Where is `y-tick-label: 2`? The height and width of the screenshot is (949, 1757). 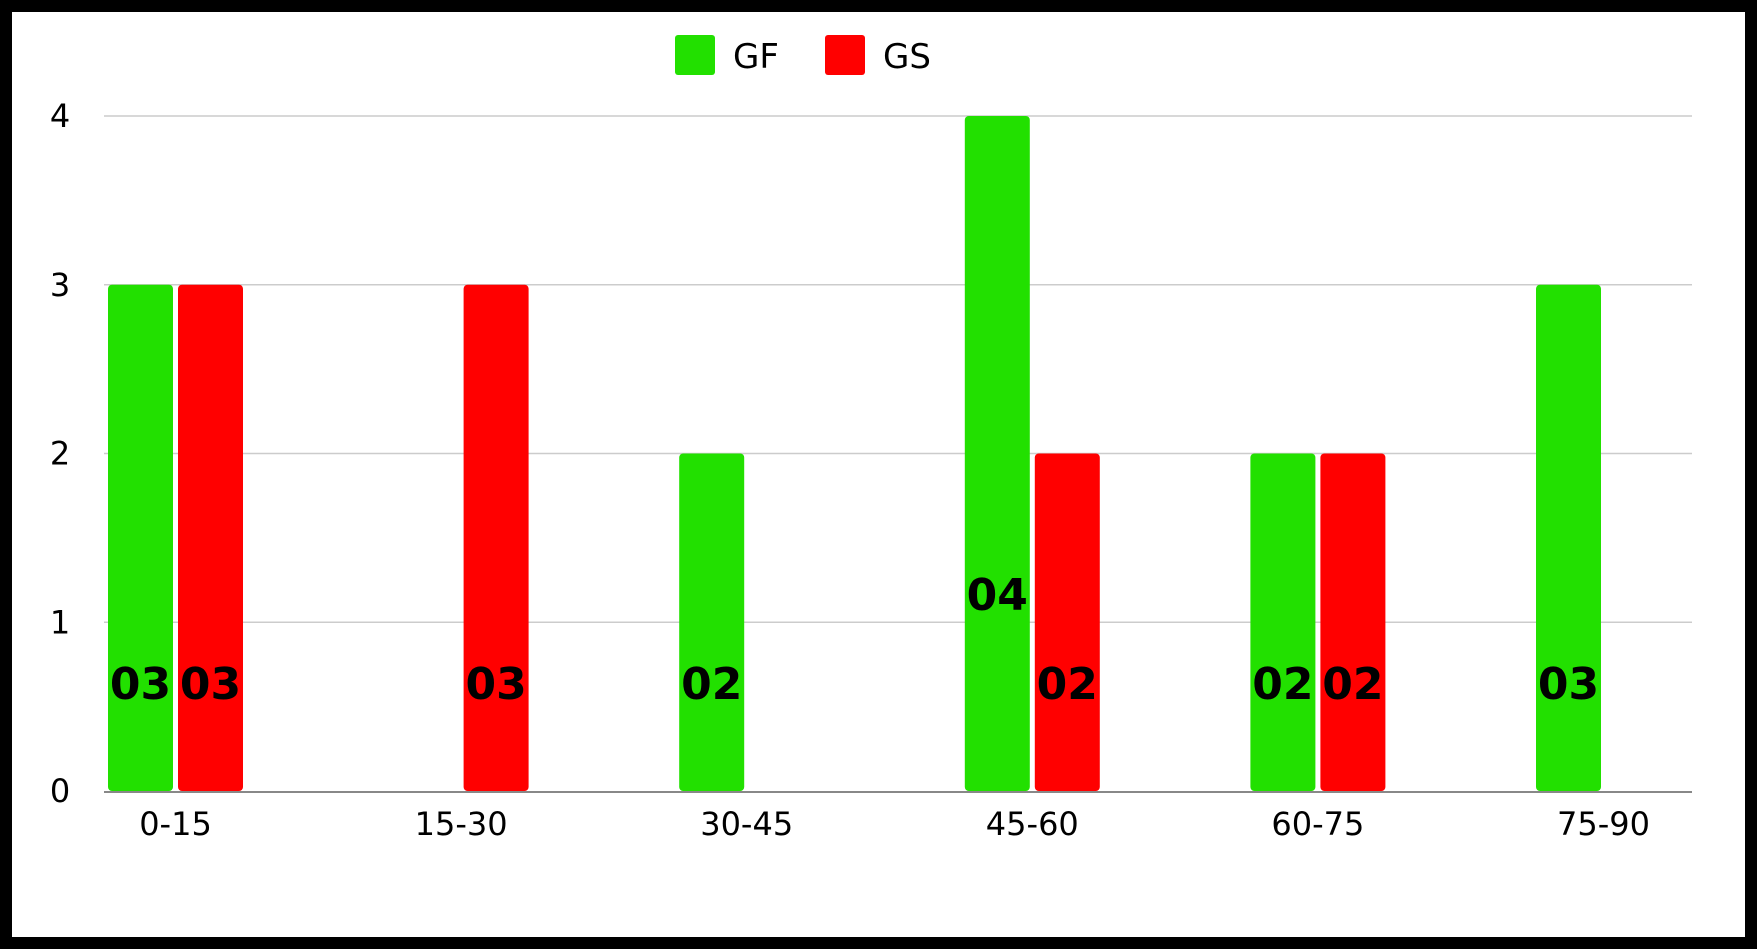
y-tick-label: 2 is located at coordinates (60, 454).